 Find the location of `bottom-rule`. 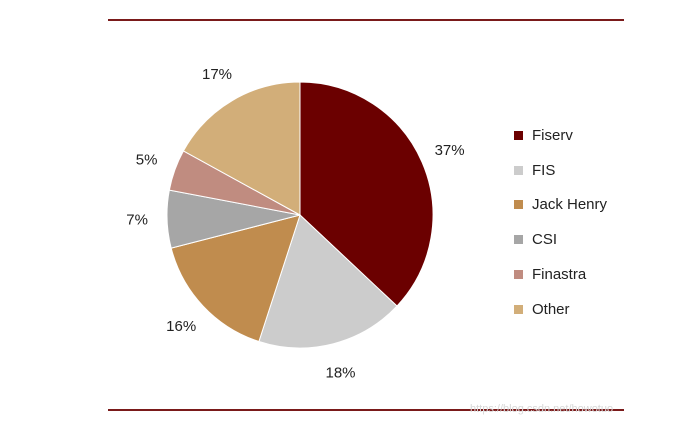

bottom-rule is located at coordinates (366, 410).